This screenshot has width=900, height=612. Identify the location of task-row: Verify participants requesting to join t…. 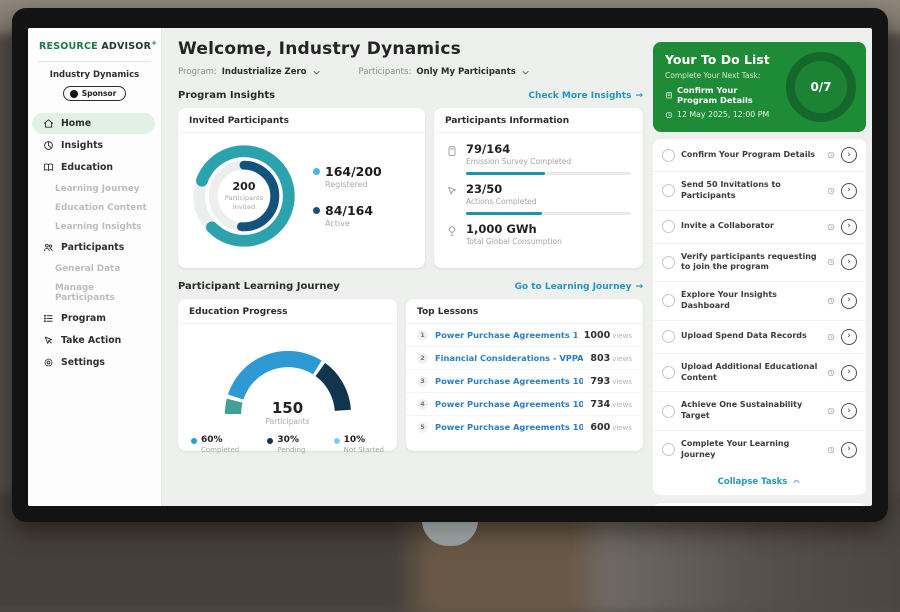
(759, 263).